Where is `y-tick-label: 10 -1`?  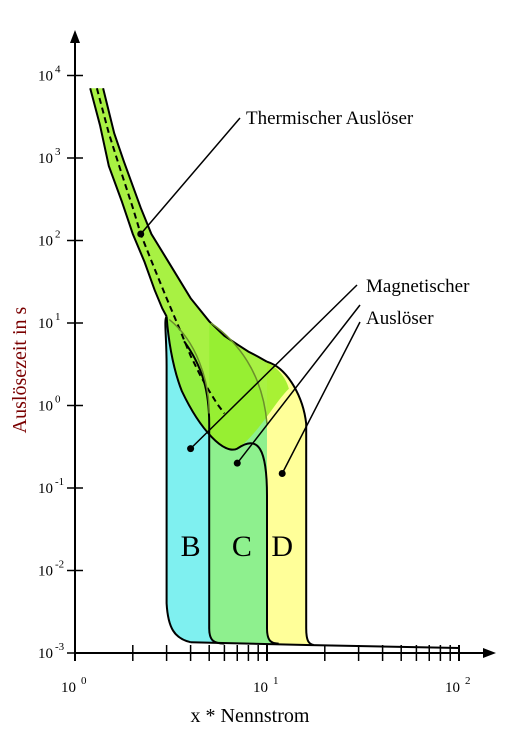 y-tick-label: 10 -1 is located at coordinates (51, 486).